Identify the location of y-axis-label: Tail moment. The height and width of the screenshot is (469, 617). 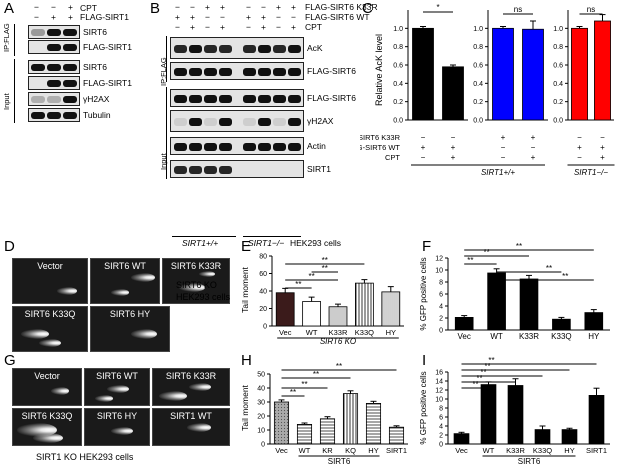
(245, 407).